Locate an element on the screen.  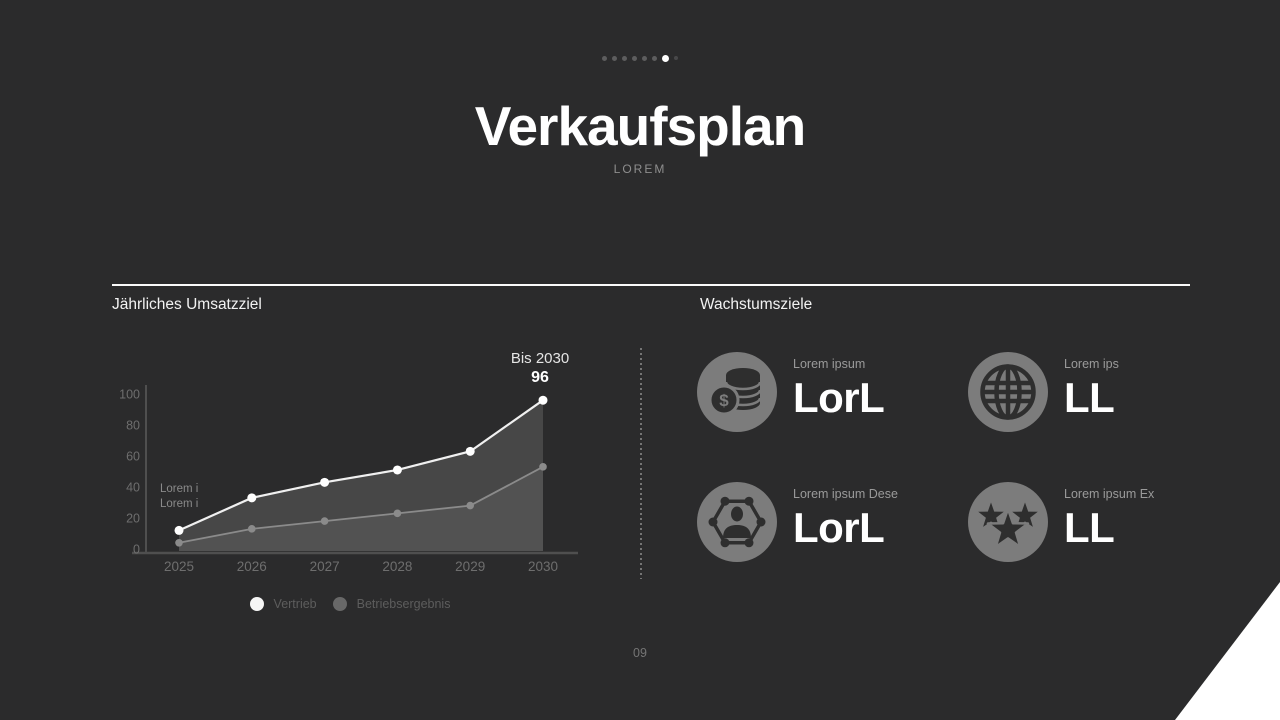
svg-text: 40 is located at coordinates (133, 488).